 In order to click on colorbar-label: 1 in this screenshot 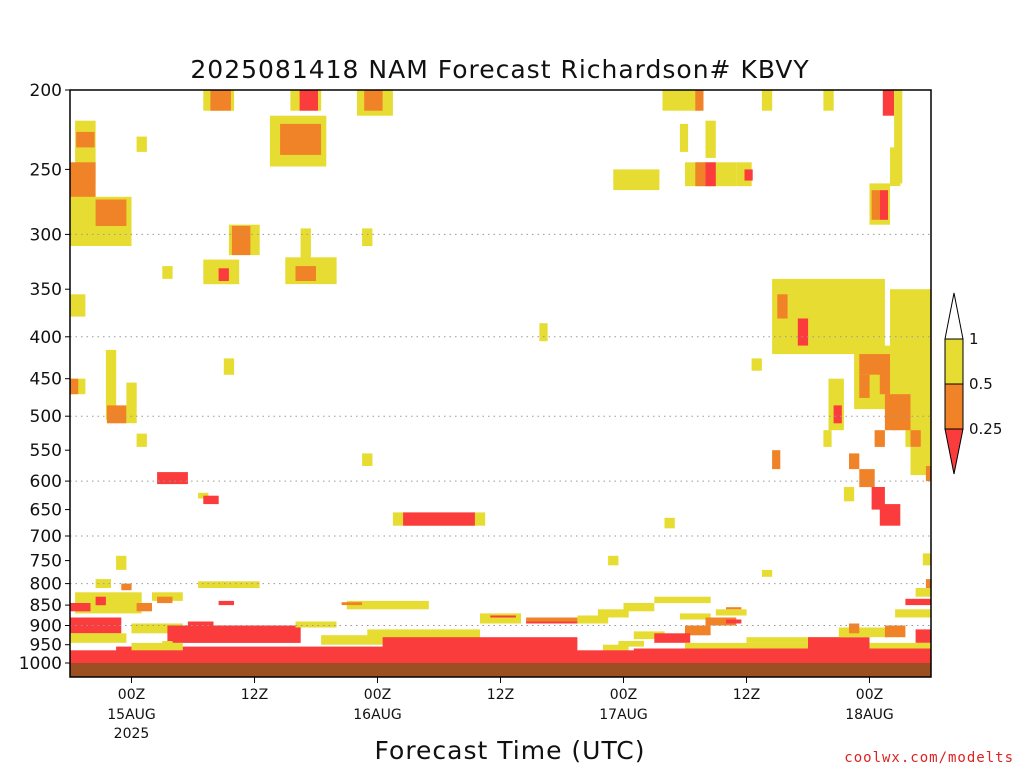, I will do `click(974, 339)`.